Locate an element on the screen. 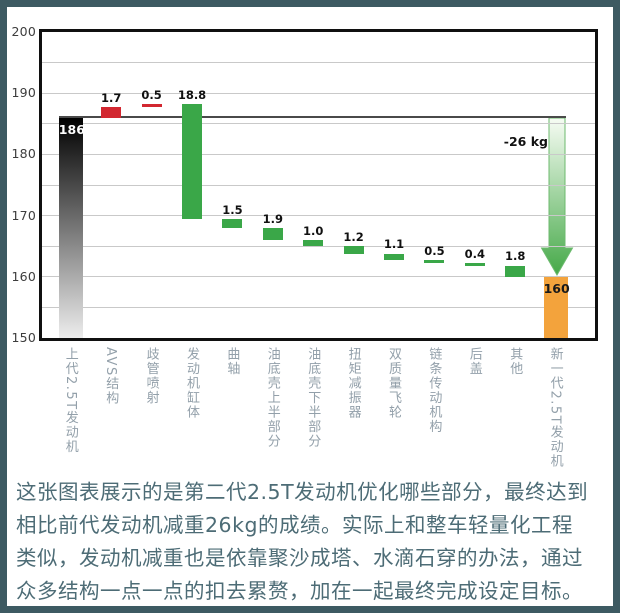  bar-value-label: 160 is located at coordinates (556, 288).